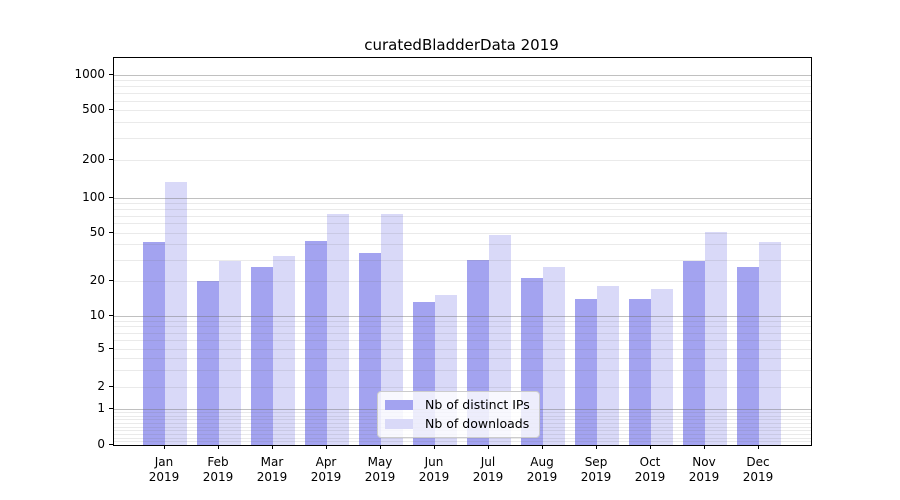 The width and height of the screenshot is (900, 500). What do you see at coordinates (770, 343) in the screenshot?
I see `bar-dec-downloads` at bounding box center [770, 343].